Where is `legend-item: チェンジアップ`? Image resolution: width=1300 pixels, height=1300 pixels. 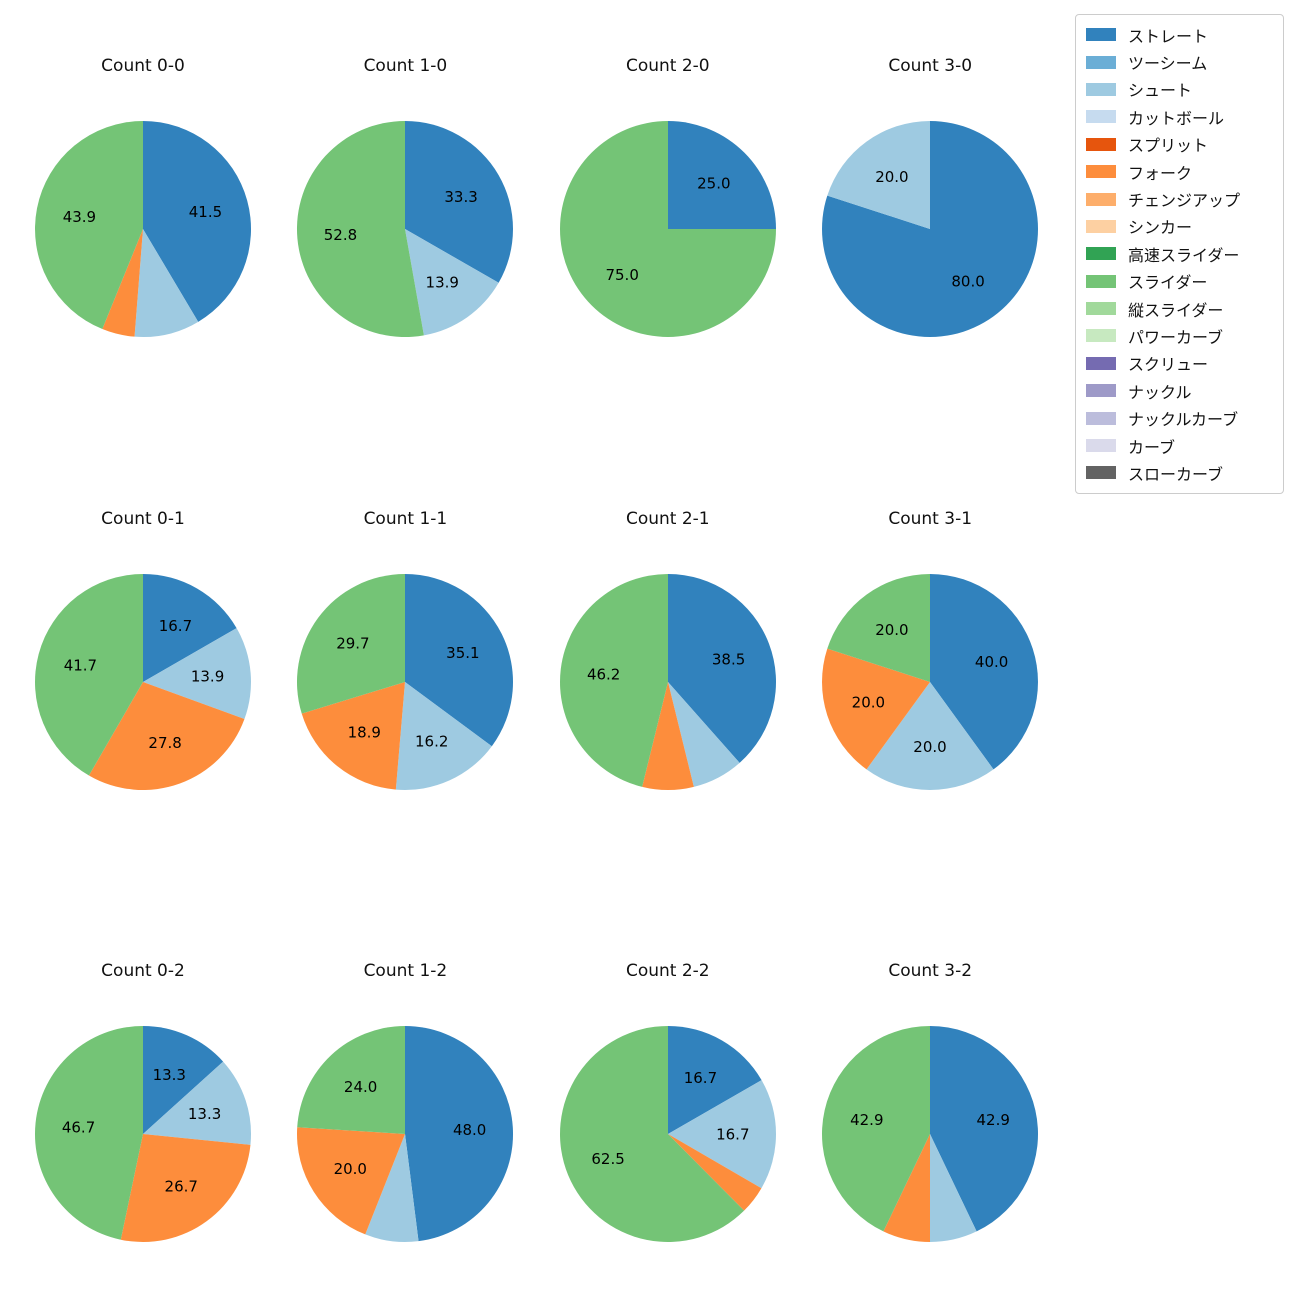 legend-item: チェンジアップ is located at coordinates (1179, 198).